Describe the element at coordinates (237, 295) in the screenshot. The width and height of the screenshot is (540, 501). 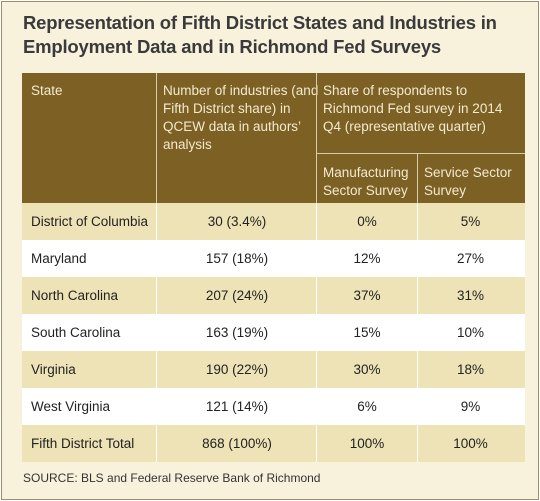
I see `cell-industries: 207 (24%)` at that location.